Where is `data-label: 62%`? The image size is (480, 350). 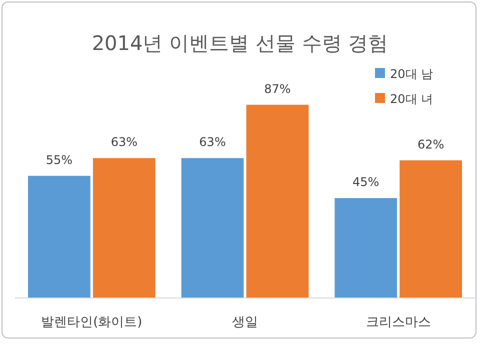
data-label: 62% is located at coordinates (430, 144).